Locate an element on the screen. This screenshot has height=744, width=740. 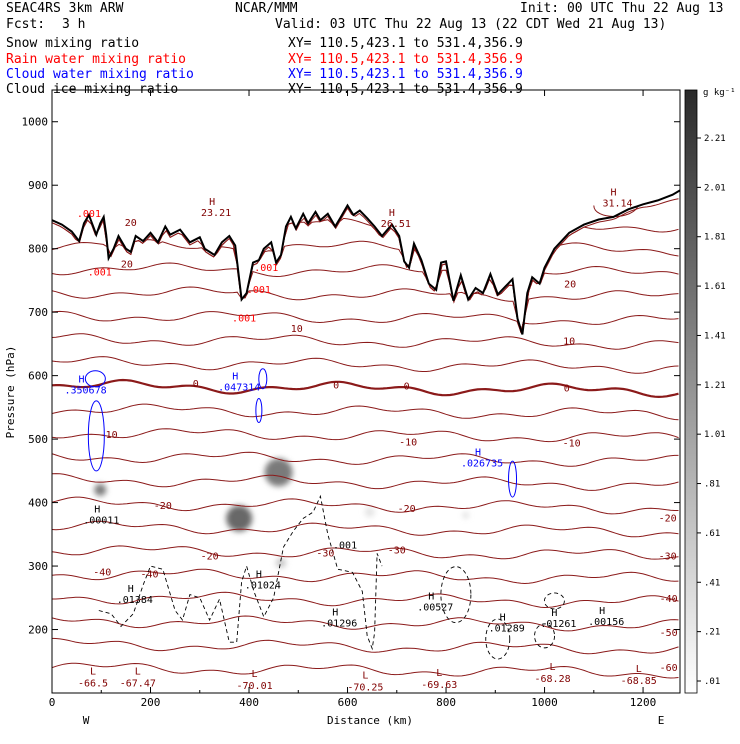
colorbar-tick-label: 1.21 is located at coordinates (715, 386).